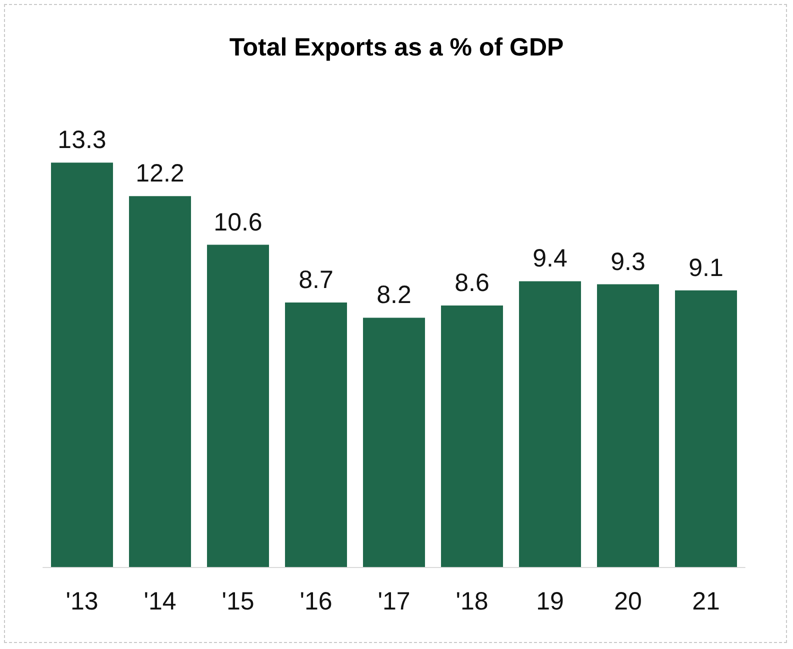  What do you see at coordinates (550, 258) in the screenshot?
I see `data-label: 9.4` at bounding box center [550, 258].